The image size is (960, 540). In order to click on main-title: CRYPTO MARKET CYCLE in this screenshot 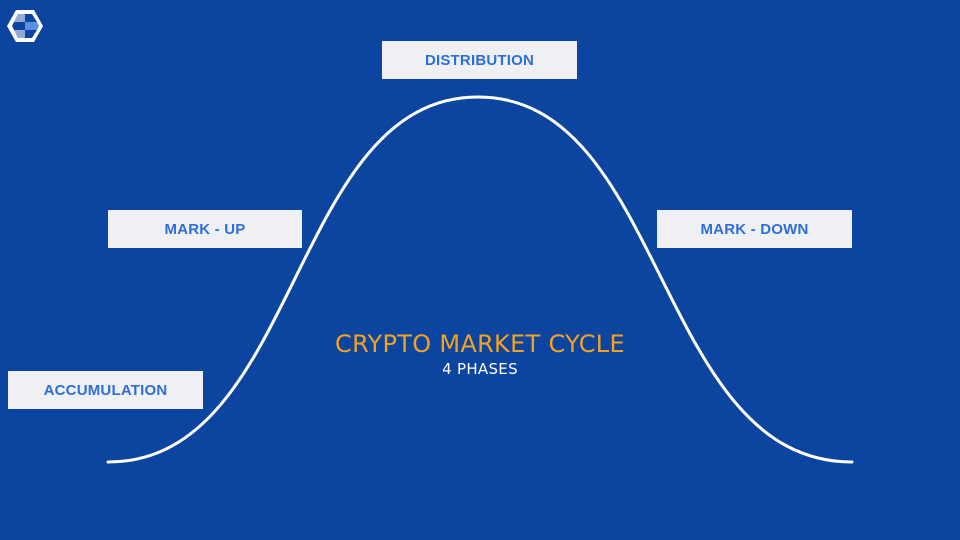, I will do `click(480, 344)`.